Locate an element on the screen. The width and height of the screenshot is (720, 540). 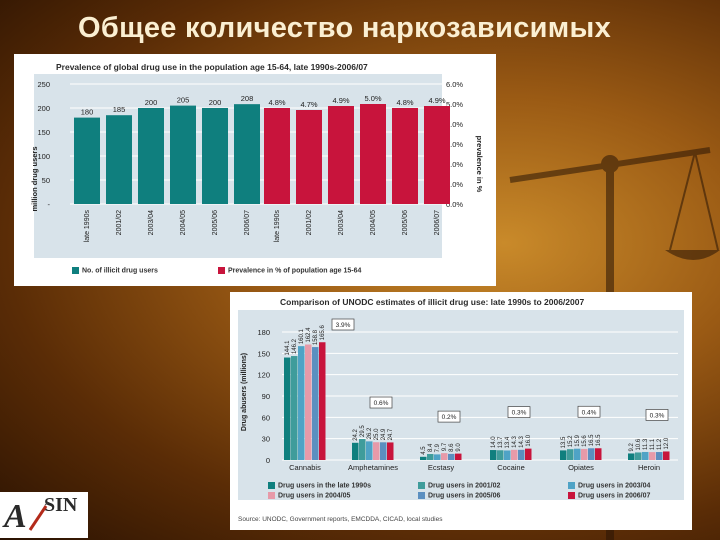
y-tick-label: 90 is located at coordinates (266, 396).